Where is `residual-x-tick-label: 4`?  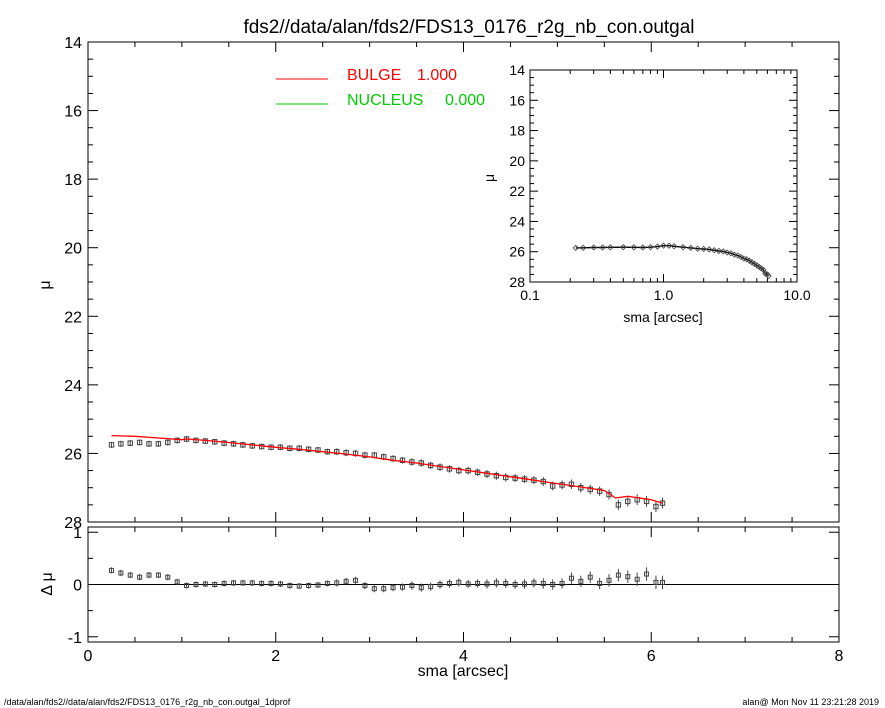 residual-x-tick-label: 4 is located at coordinates (463, 656).